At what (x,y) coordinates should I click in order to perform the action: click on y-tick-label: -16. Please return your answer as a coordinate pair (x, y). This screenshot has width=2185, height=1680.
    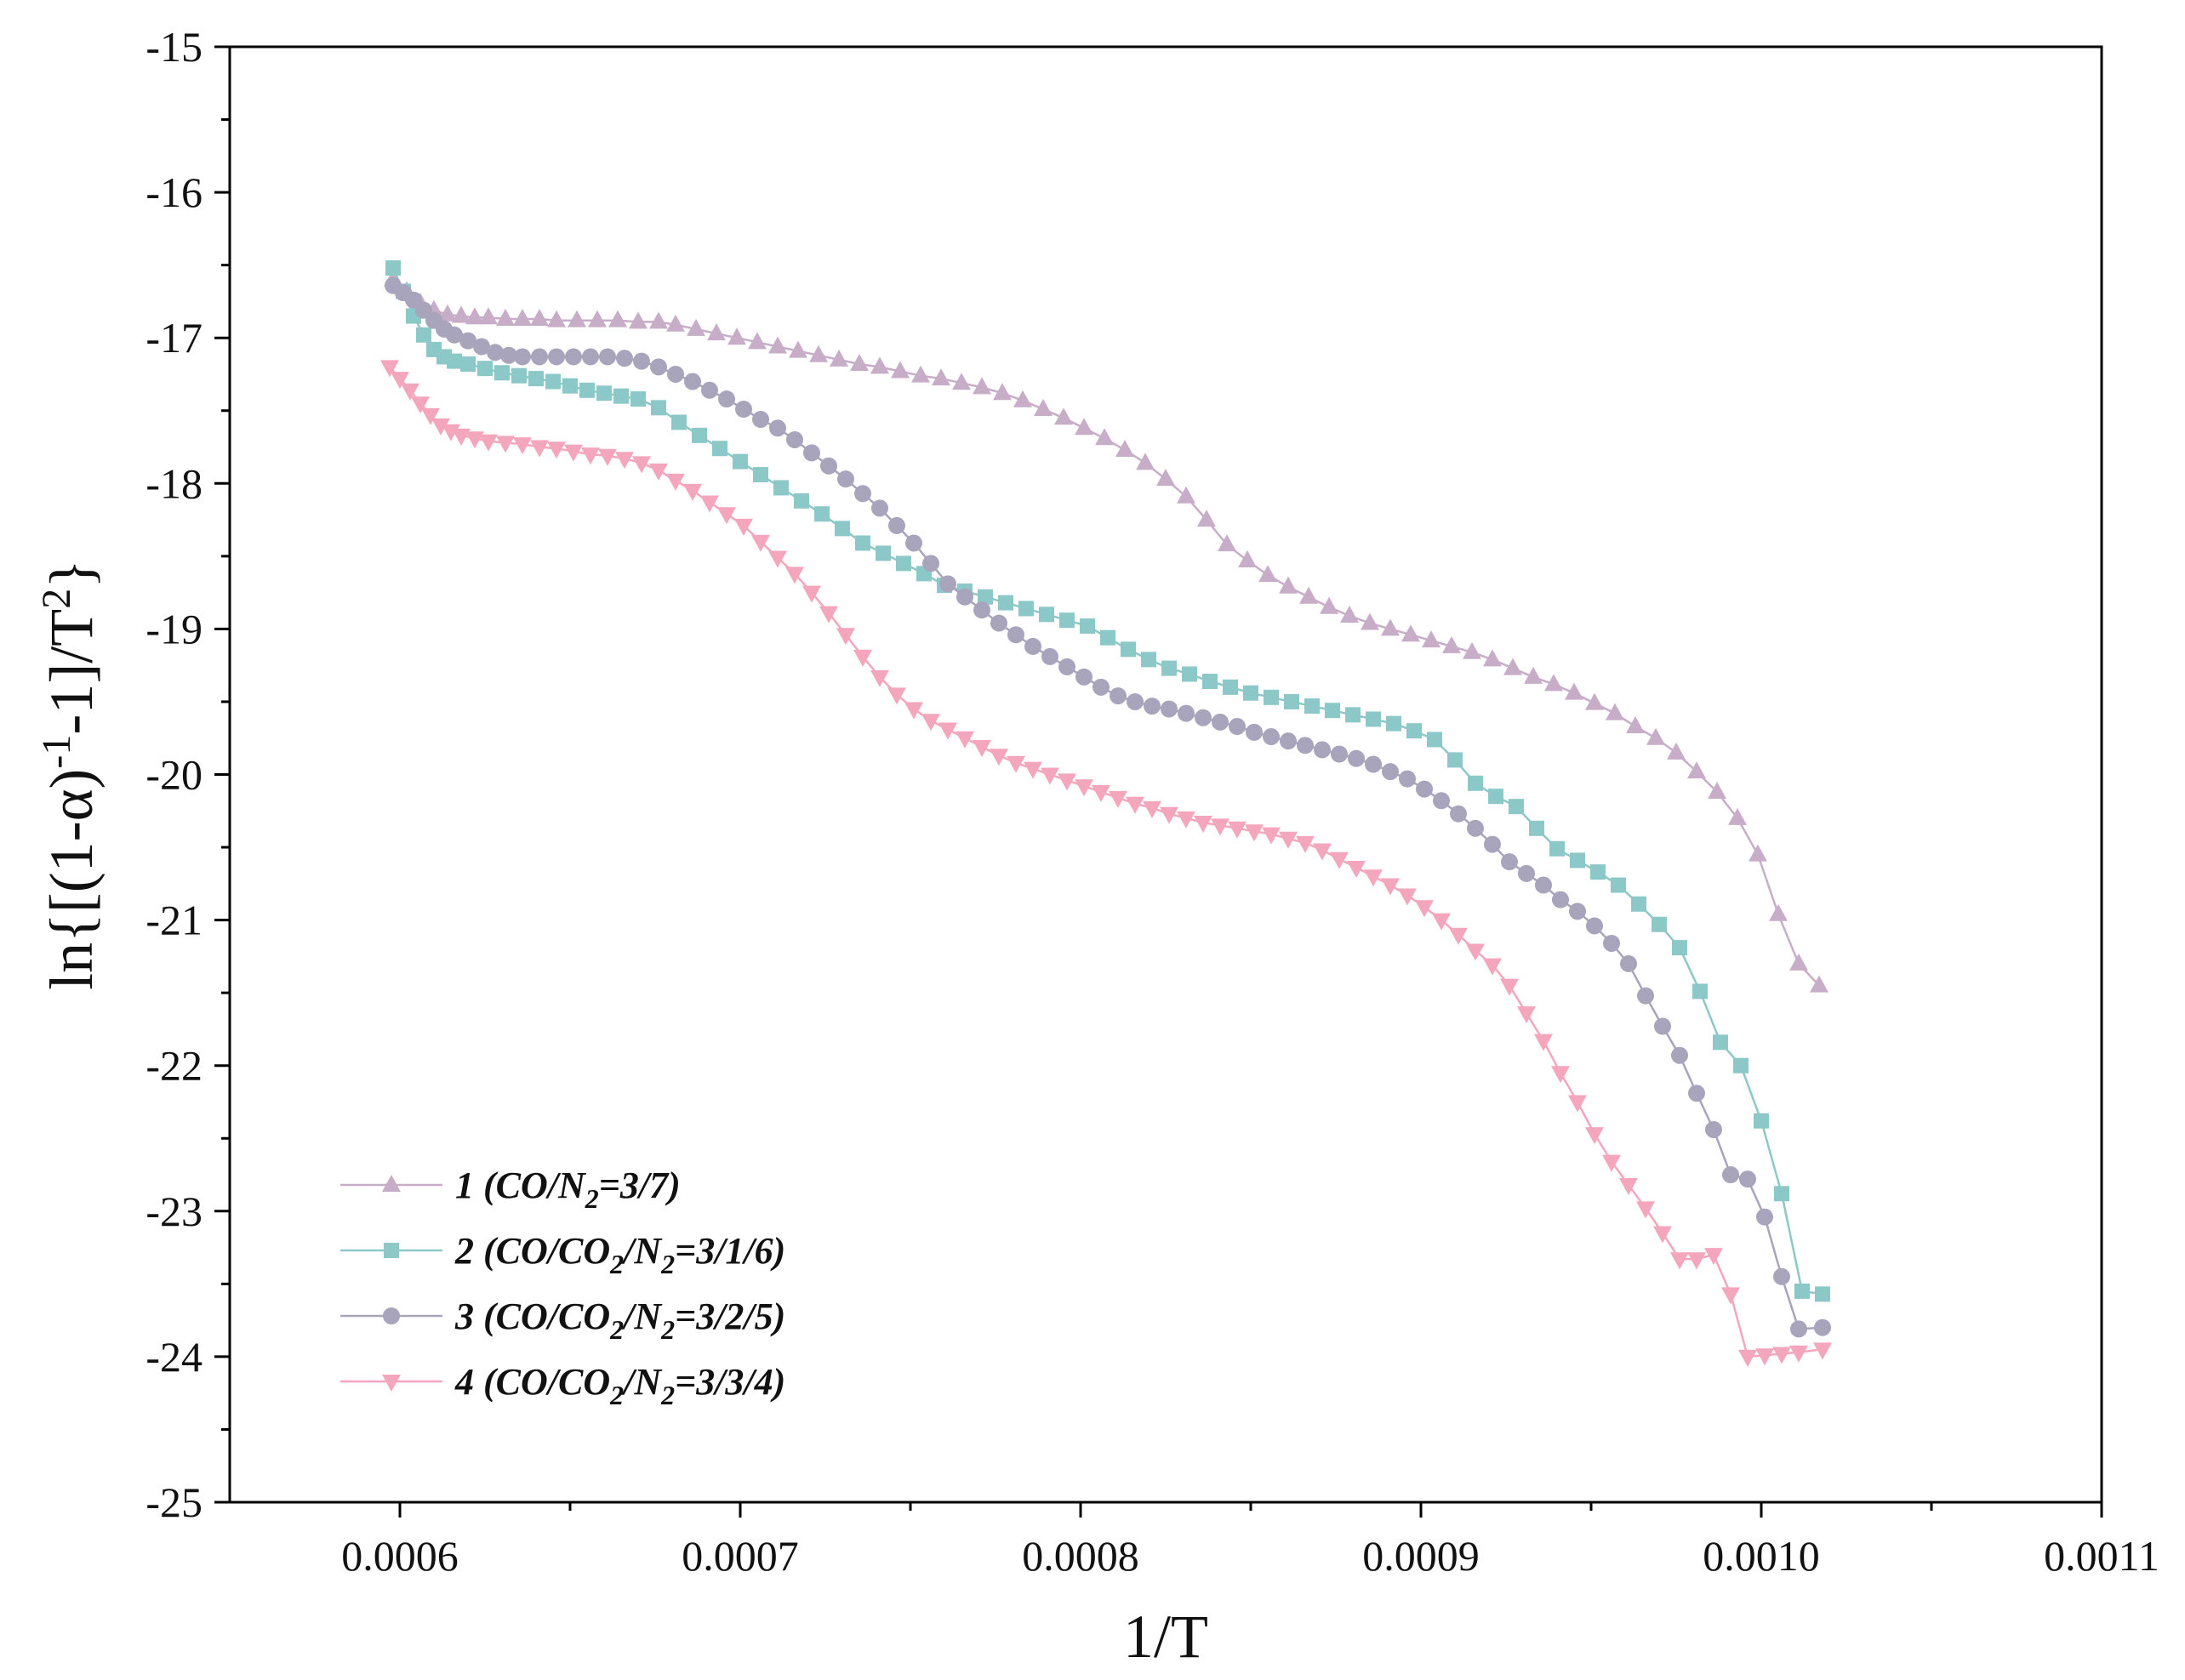
    Looking at the image, I should click on (174, 192).